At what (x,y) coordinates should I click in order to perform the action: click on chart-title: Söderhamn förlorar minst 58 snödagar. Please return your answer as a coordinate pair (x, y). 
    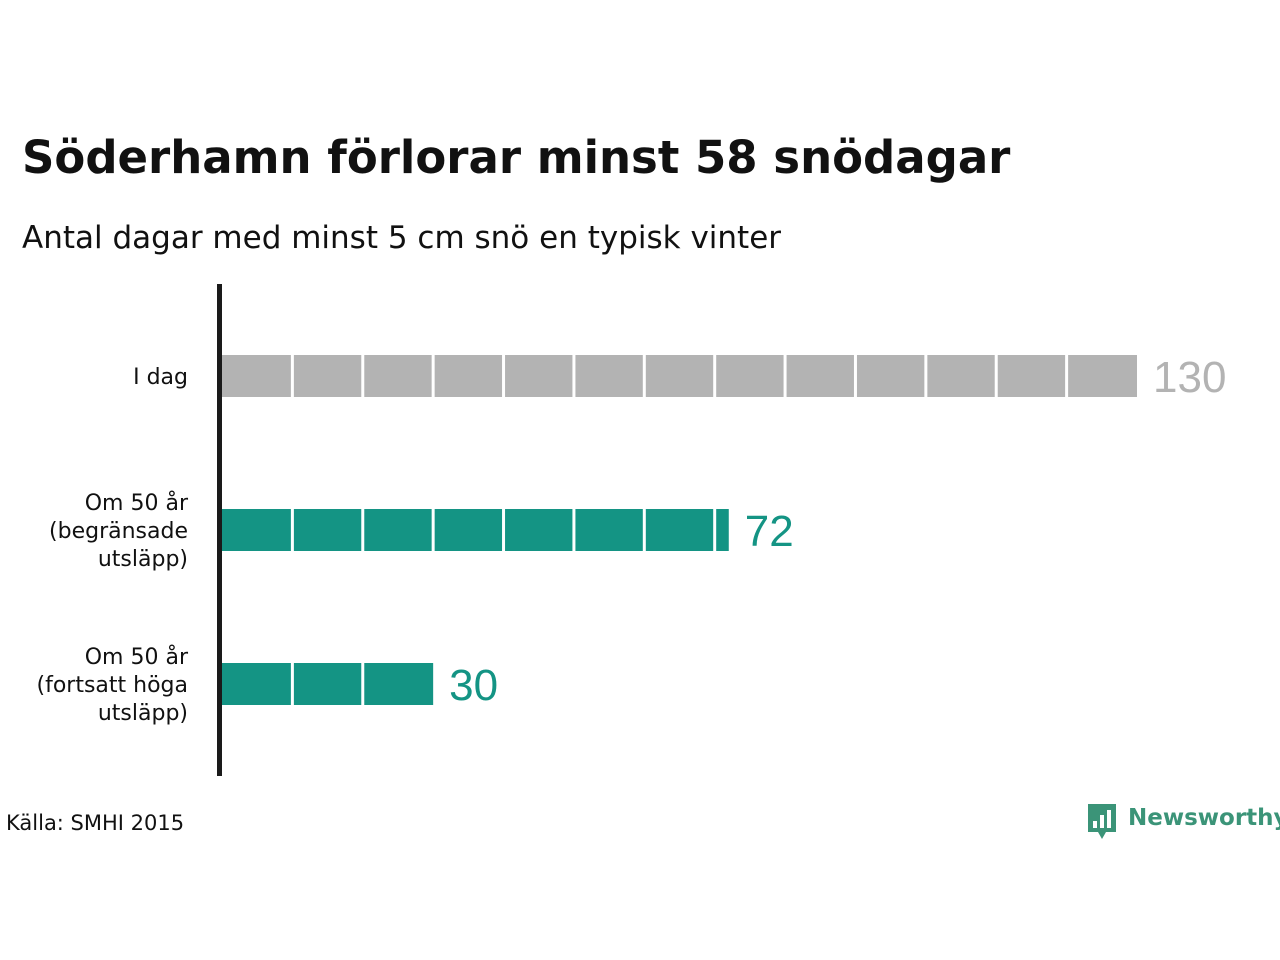
    Looking at the image, I should click on (516, 157).